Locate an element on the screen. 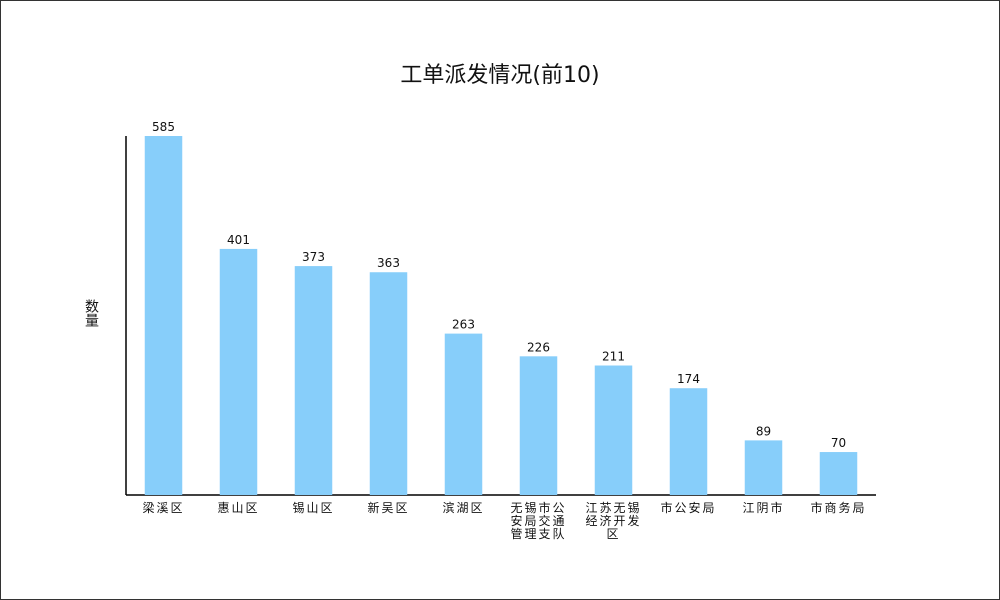 The image size is (1000, 600). x-tick-label: 无锡市公安局交通管理支队 is located at coordinates (538, 521).